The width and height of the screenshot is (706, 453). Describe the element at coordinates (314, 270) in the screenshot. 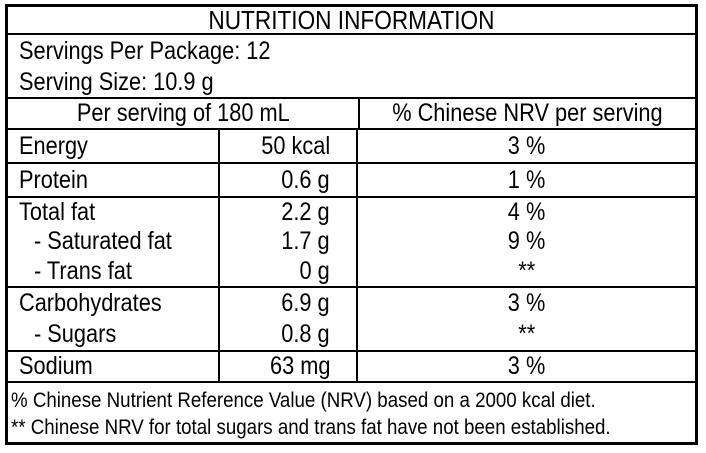

I see `nutrient-amount: 0 g` at that location.